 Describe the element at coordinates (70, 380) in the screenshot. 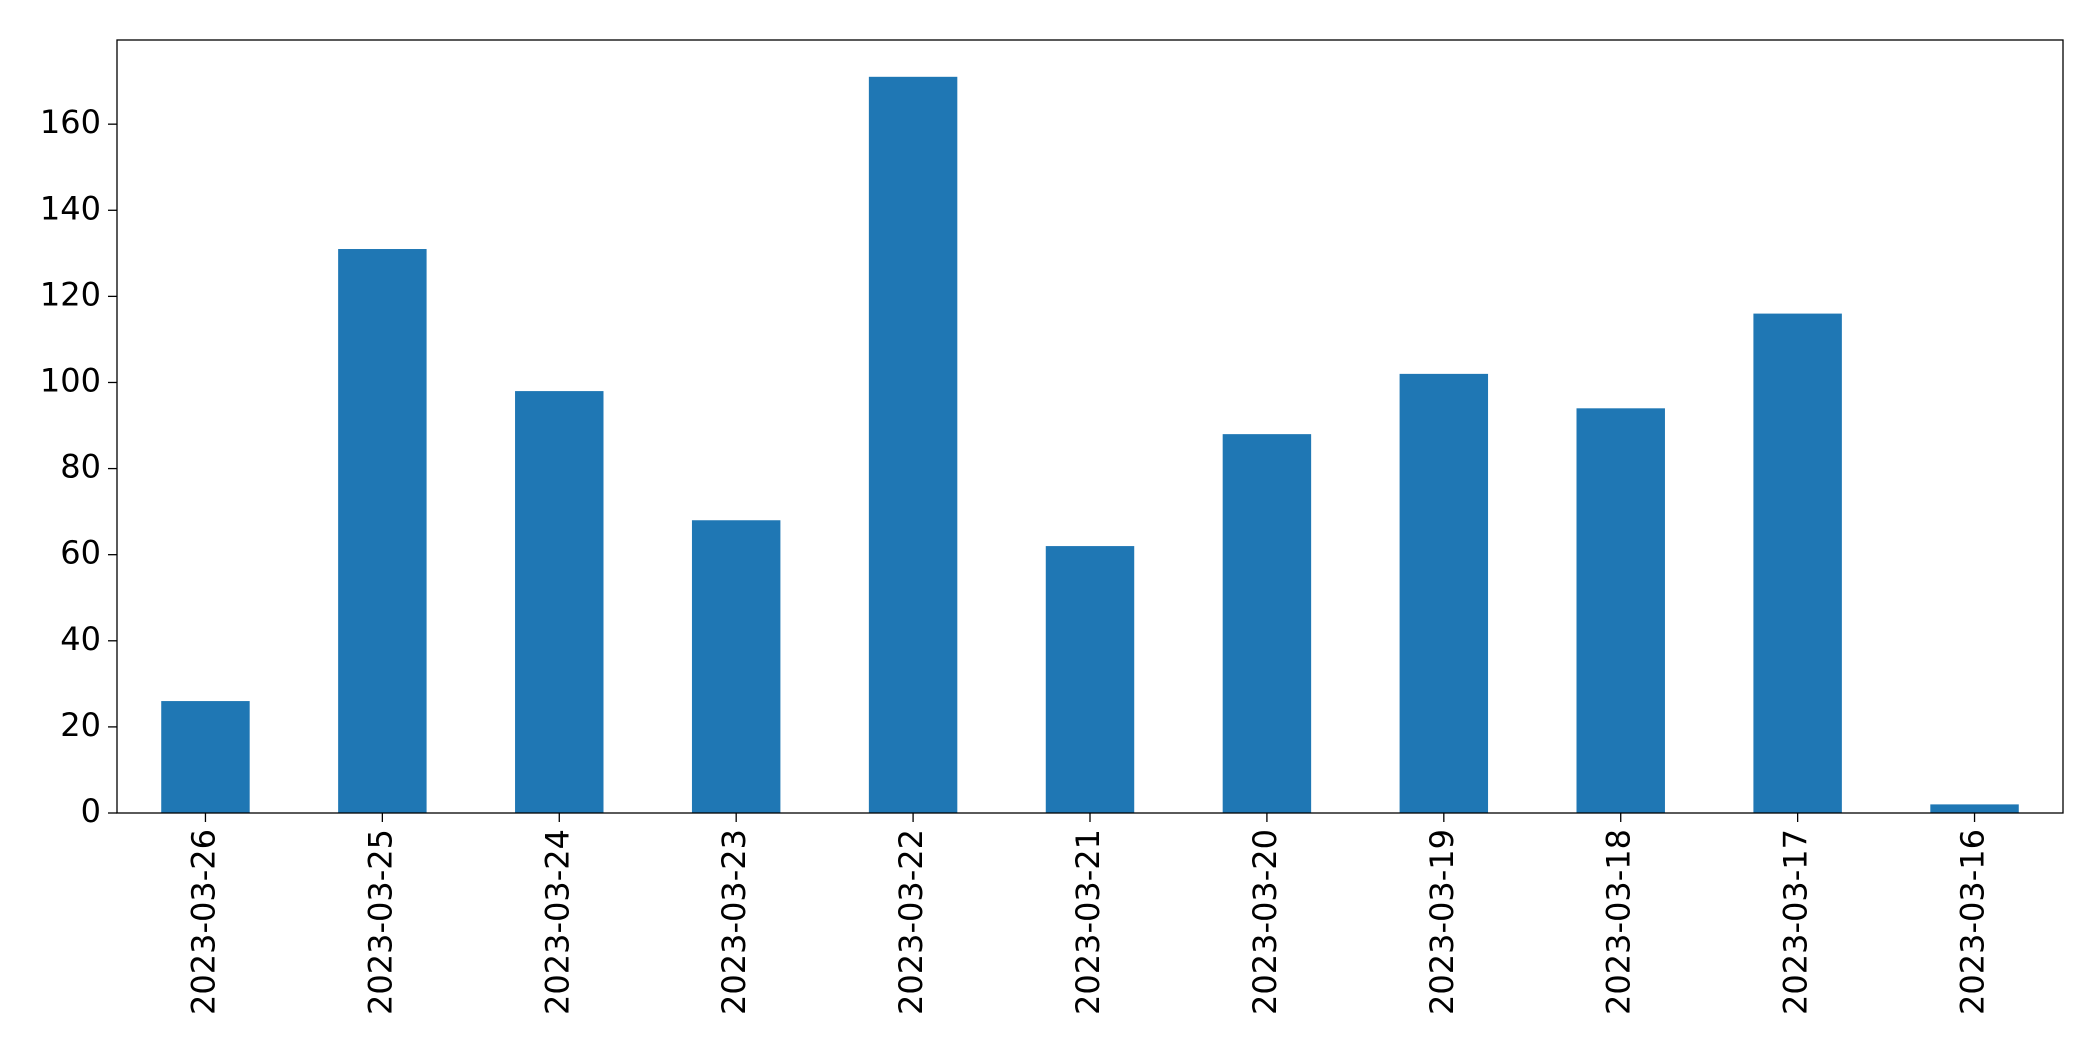

I see `y-tick-label: 100` at that location.